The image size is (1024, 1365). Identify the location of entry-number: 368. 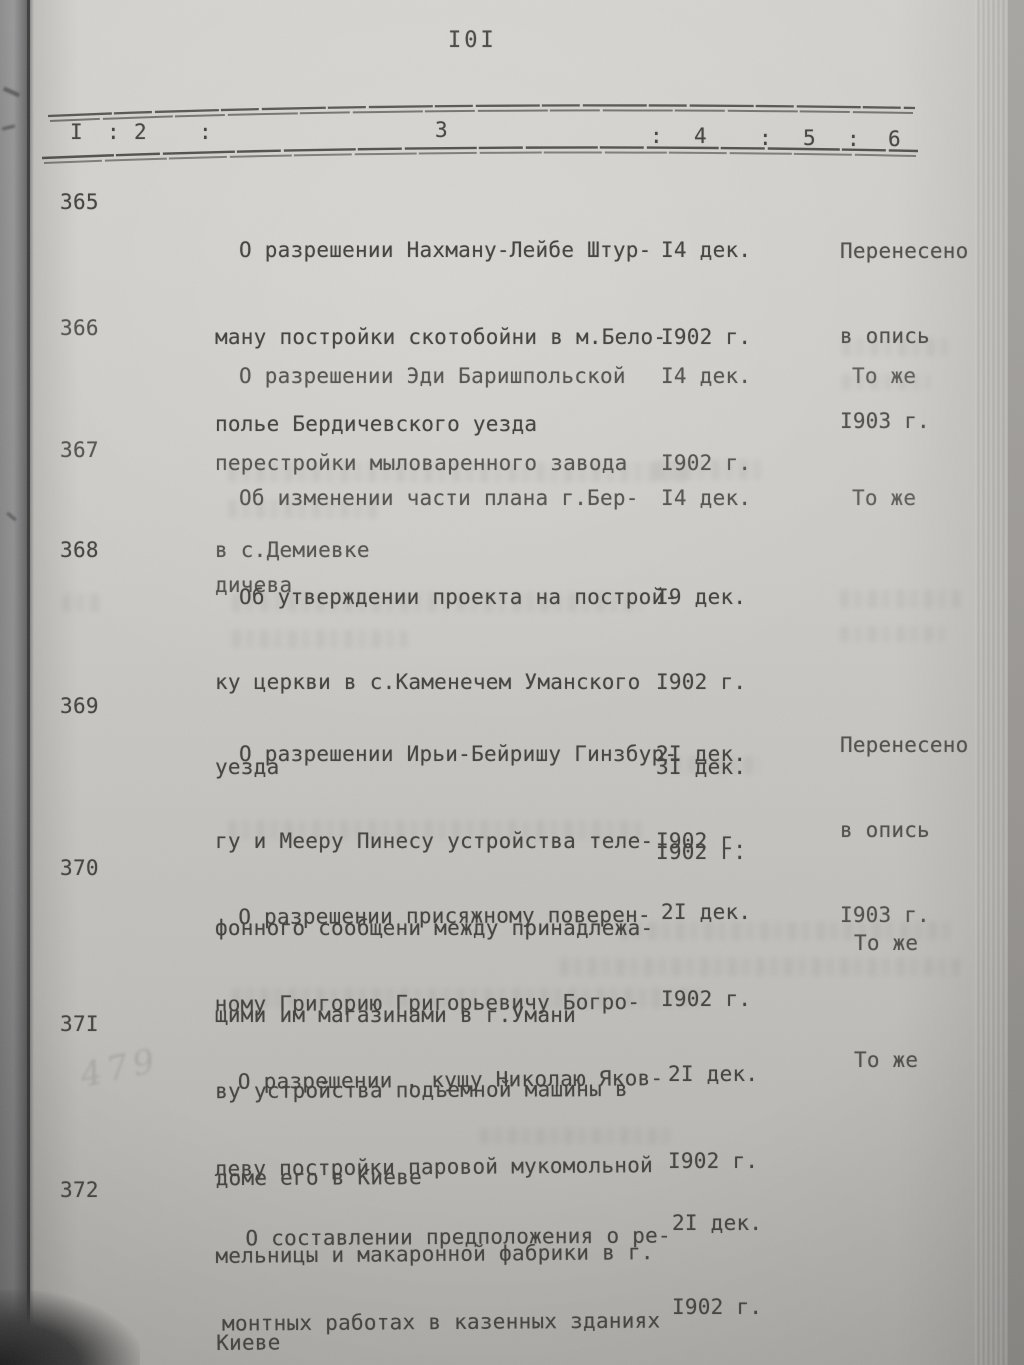
(79, 550).